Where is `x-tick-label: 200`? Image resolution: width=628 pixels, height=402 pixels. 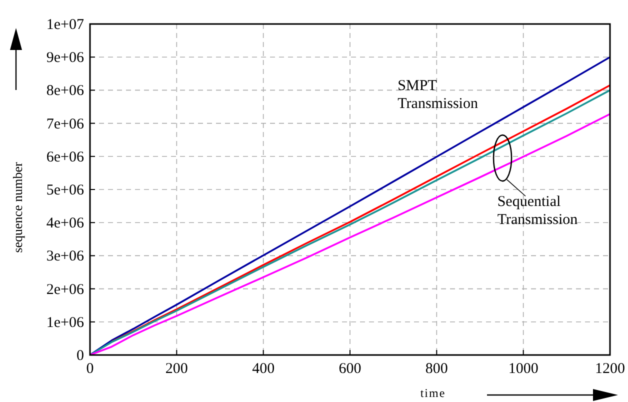 x-tick-label: 200 is located at coordinates (176, 369).